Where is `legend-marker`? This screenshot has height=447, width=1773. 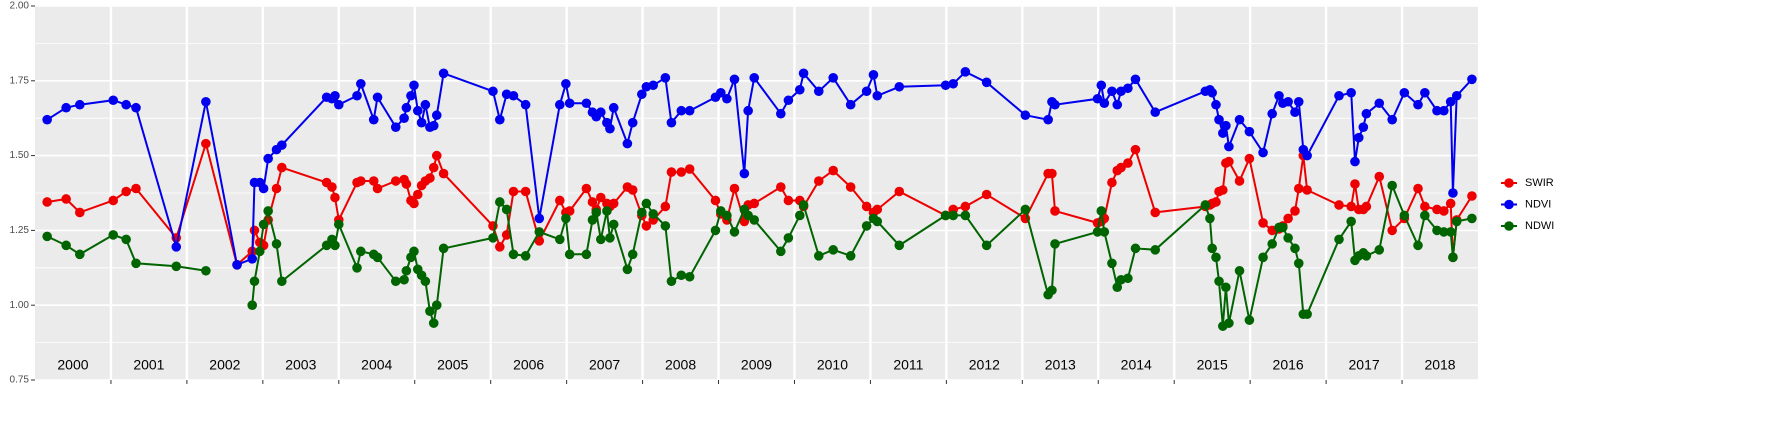 legend-marker is located at coordinates (1509, 204).